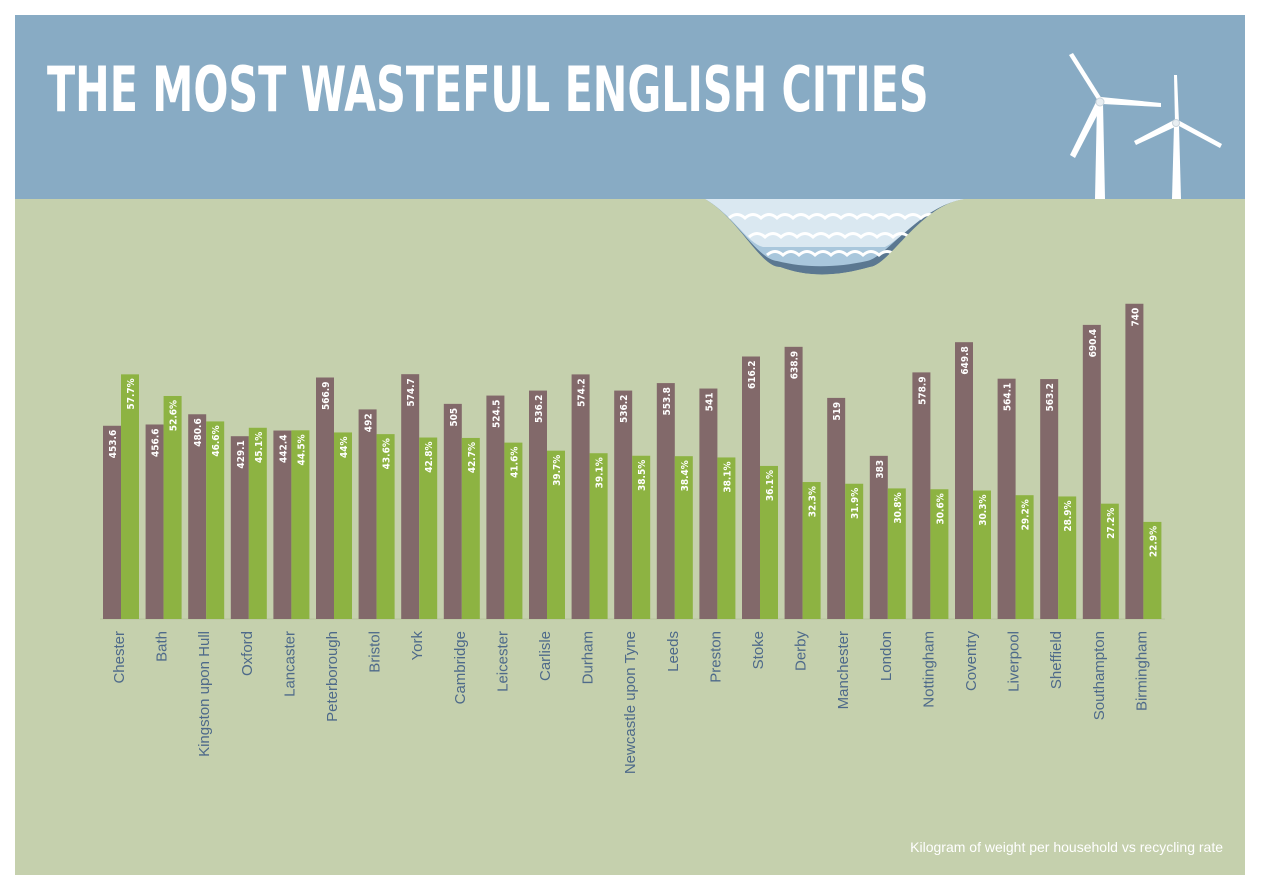  I want to click on category-label-3: Oxford, so click(247, 653).